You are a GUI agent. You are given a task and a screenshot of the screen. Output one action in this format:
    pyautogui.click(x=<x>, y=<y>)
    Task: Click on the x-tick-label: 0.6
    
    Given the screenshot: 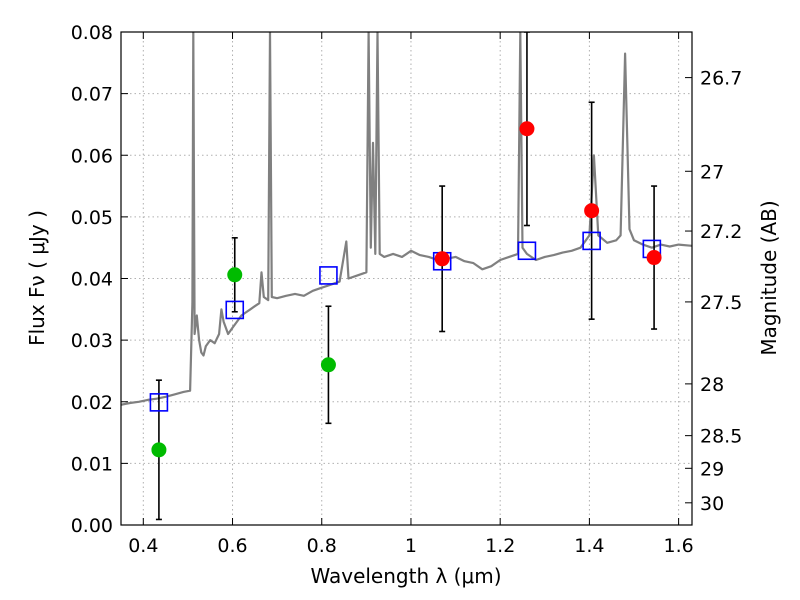 What is the action you would take?
    pyautogui.click(x=232, y=546)
    